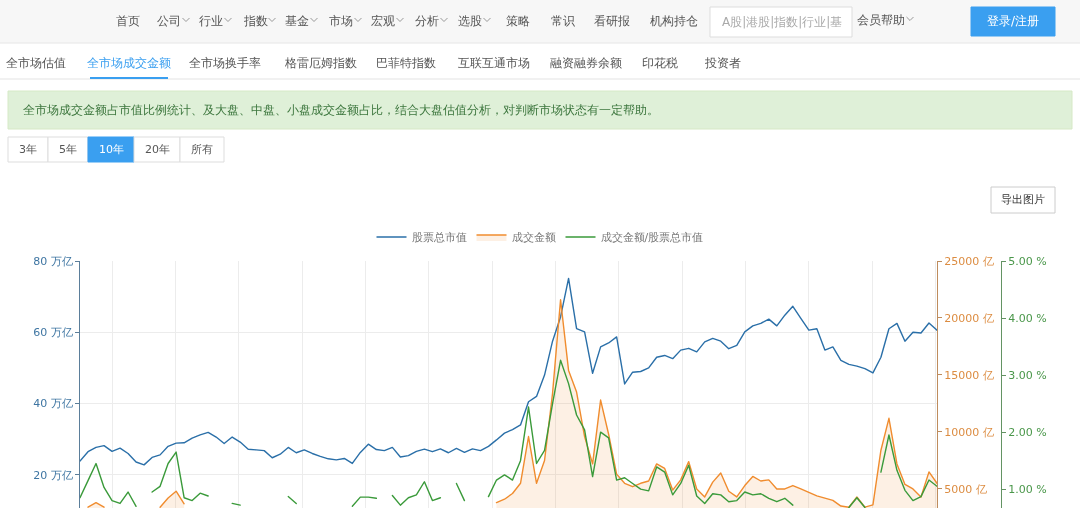 This screenshot has height=508, width=1080. I want to click on text: 策略, so click(518, 21).